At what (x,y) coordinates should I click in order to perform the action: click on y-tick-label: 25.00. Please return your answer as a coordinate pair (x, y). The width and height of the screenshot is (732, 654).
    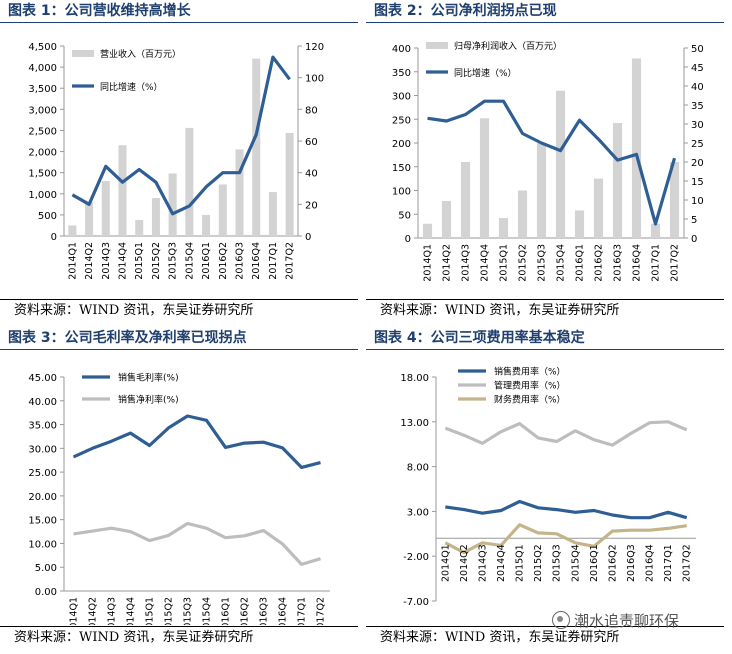
    Looking at the image, I should click on (42, 473).